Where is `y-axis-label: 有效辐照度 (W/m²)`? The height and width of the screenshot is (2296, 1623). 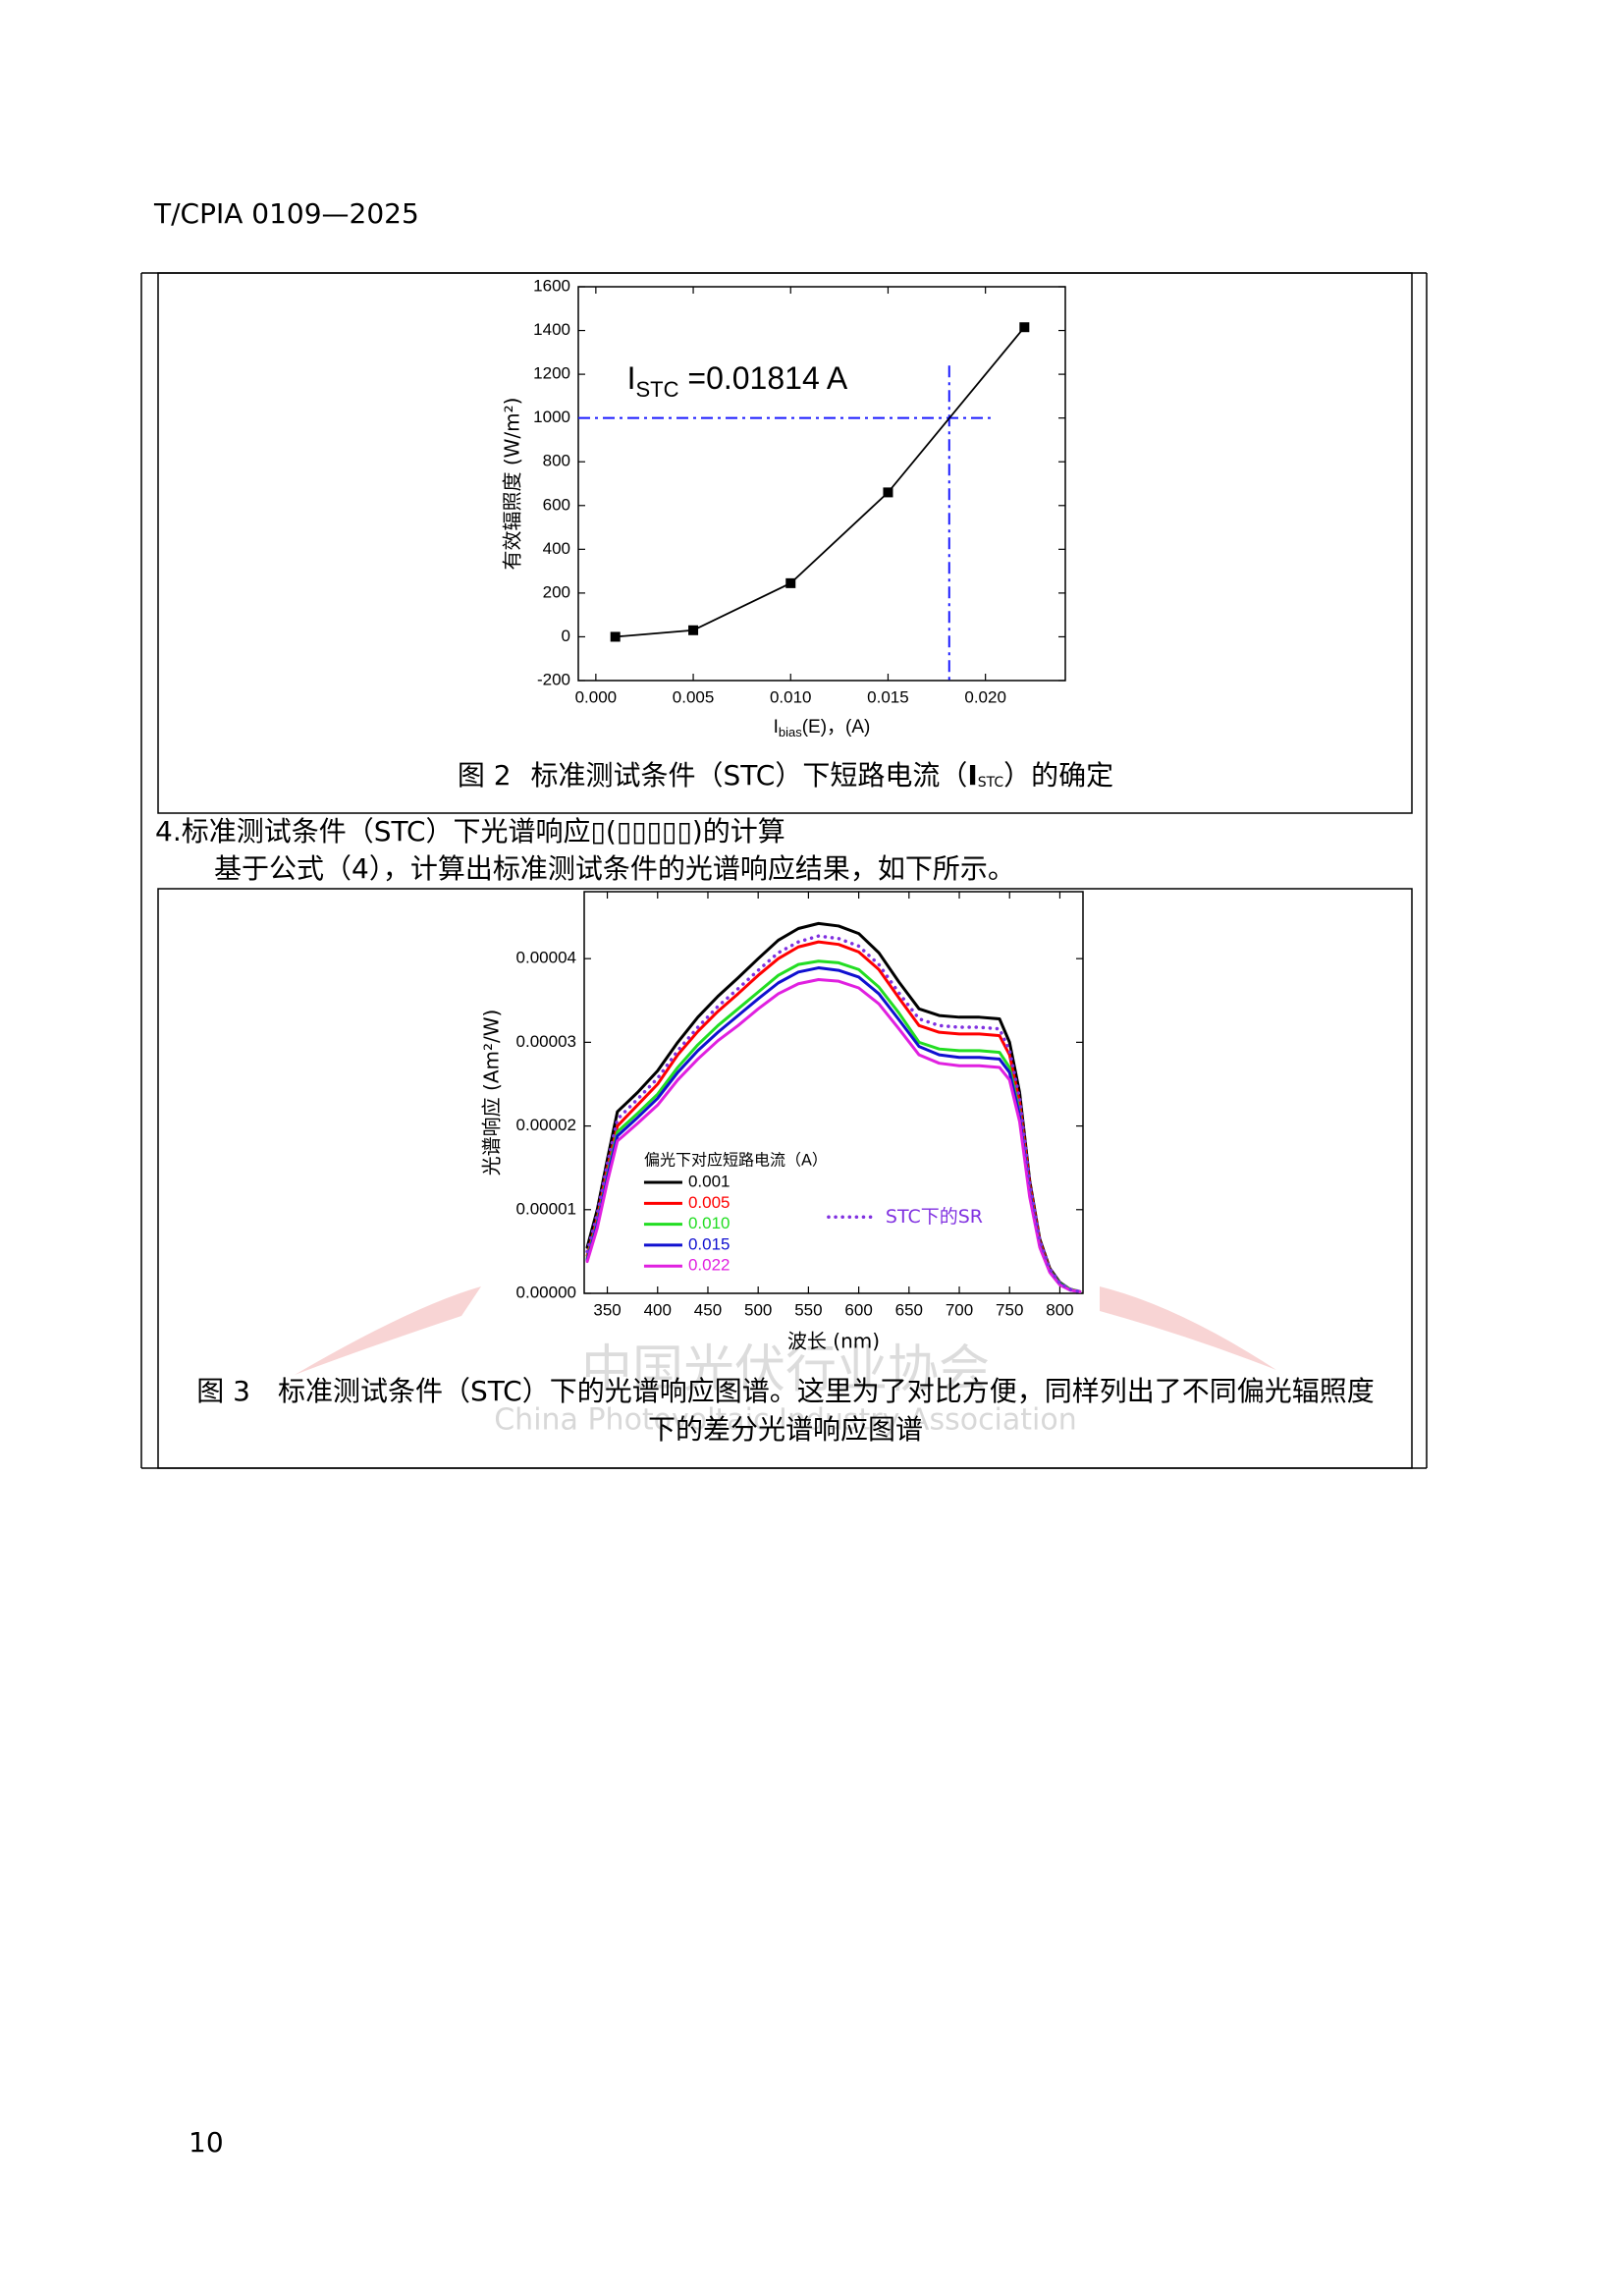
y-axis-label: 有效辐照度 (W/m²) is located at coordinates (513, 484).